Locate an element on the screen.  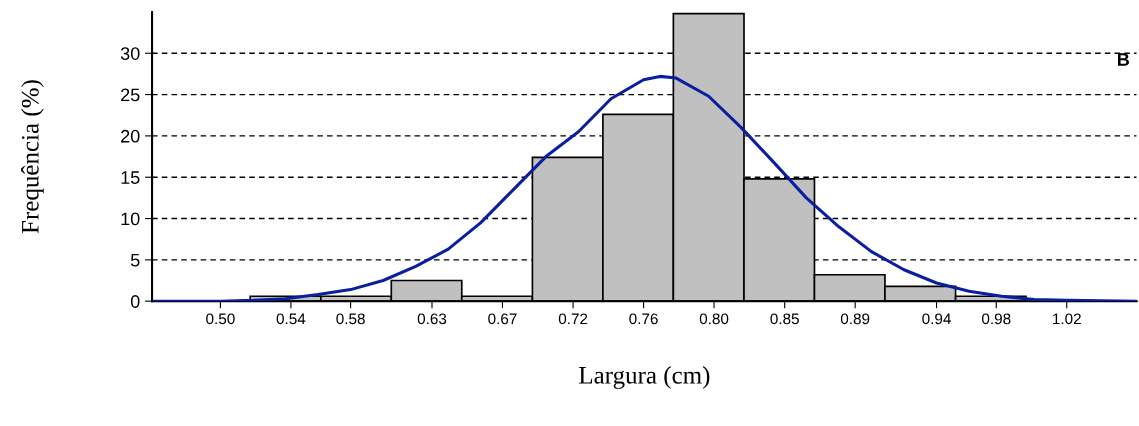
y-tick-label: 30 is located at coordinates (130, 53).